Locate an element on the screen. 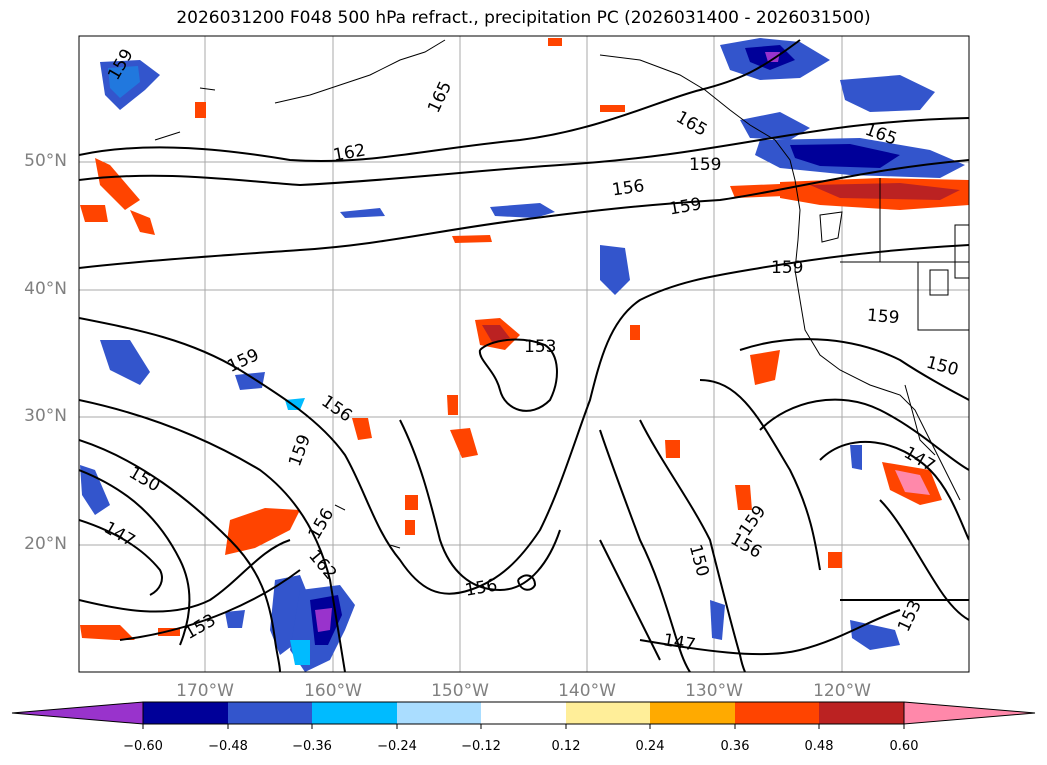  colorbar-tick-label: −0.60 is located at coordinates (143, 746).